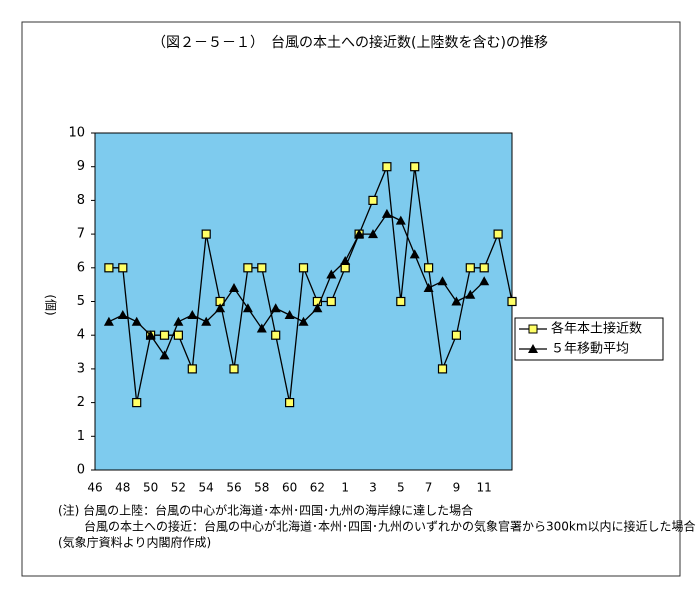 Image resolution: width=698 pixels, height=594 pixels. Describe the element at coordinates (265, 510) in the screenshot. I see `note: (注) 台風の上陸：台風の中心が北海道･本州･四国･九州の海岸線に達した場合` at that location.